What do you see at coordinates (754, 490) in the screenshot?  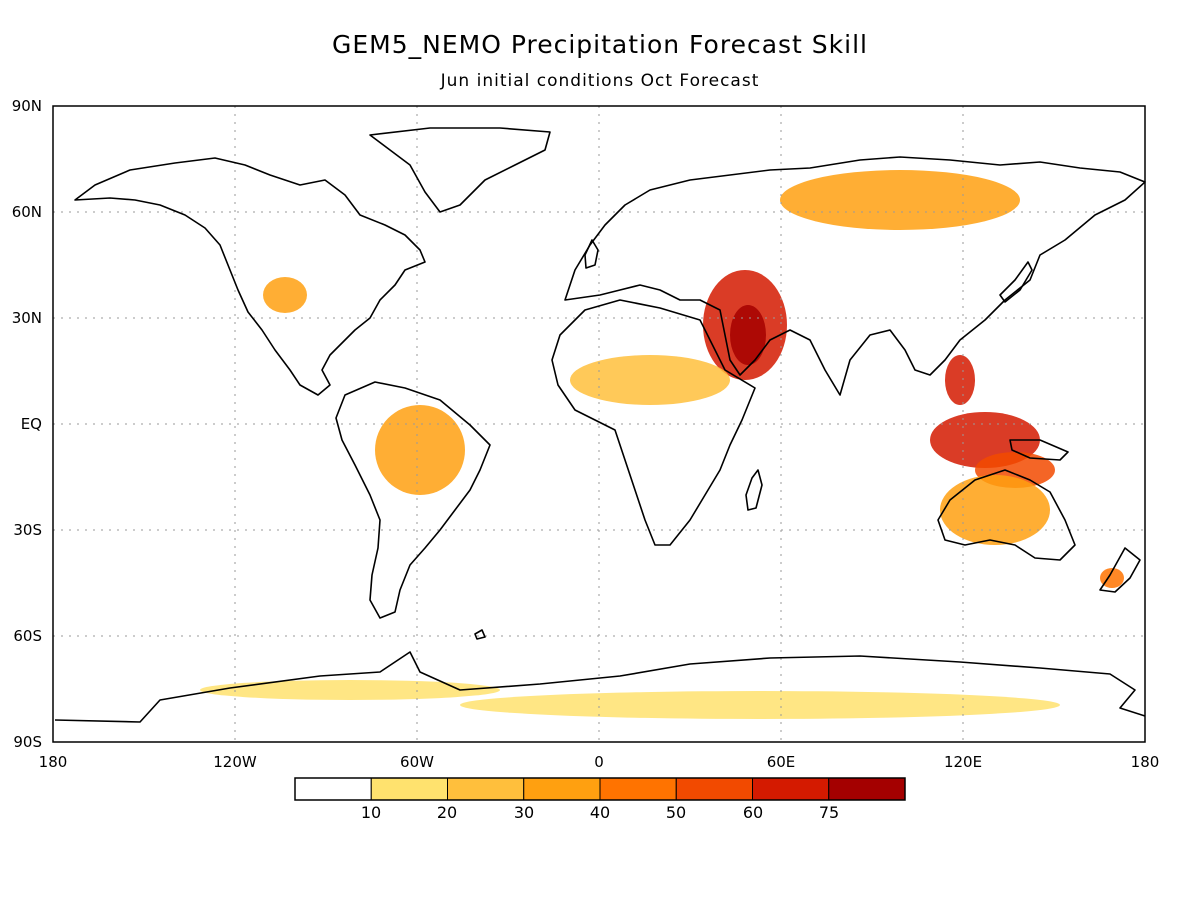 I see `coast-madagascar` at bounding box center [754, 490].